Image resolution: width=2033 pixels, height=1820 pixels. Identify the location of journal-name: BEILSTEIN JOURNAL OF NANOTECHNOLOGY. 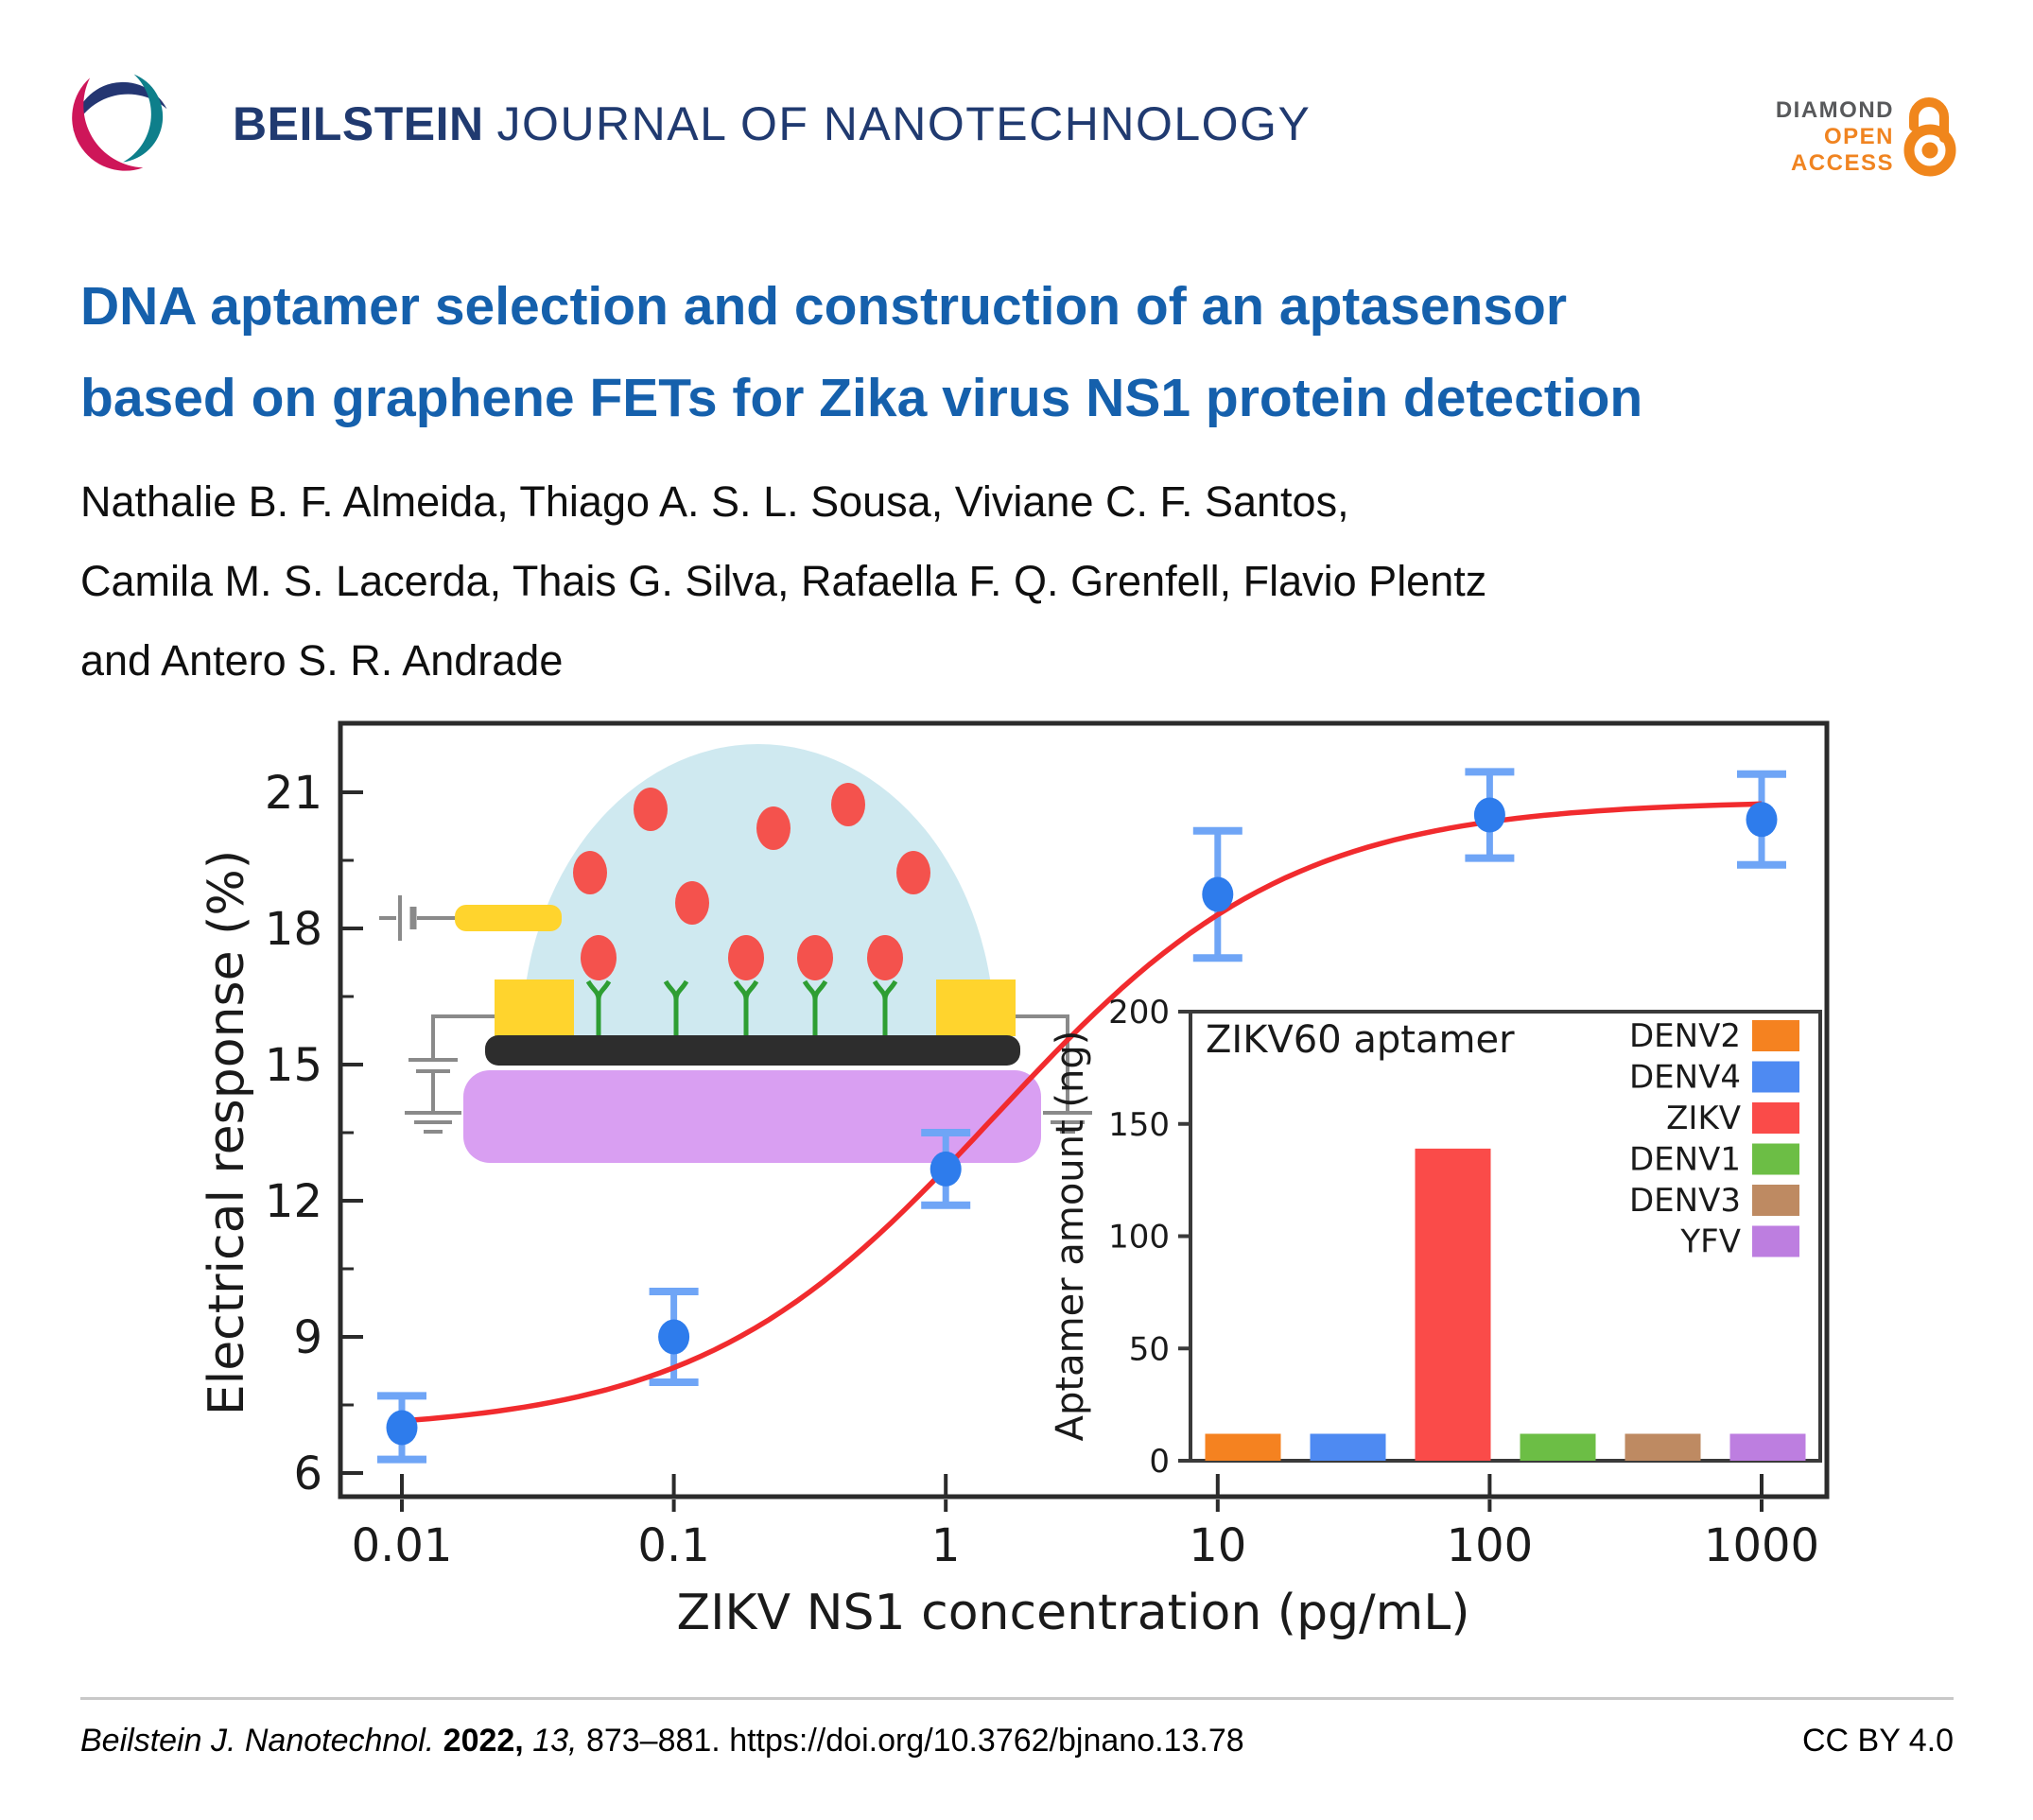
(772, 123).